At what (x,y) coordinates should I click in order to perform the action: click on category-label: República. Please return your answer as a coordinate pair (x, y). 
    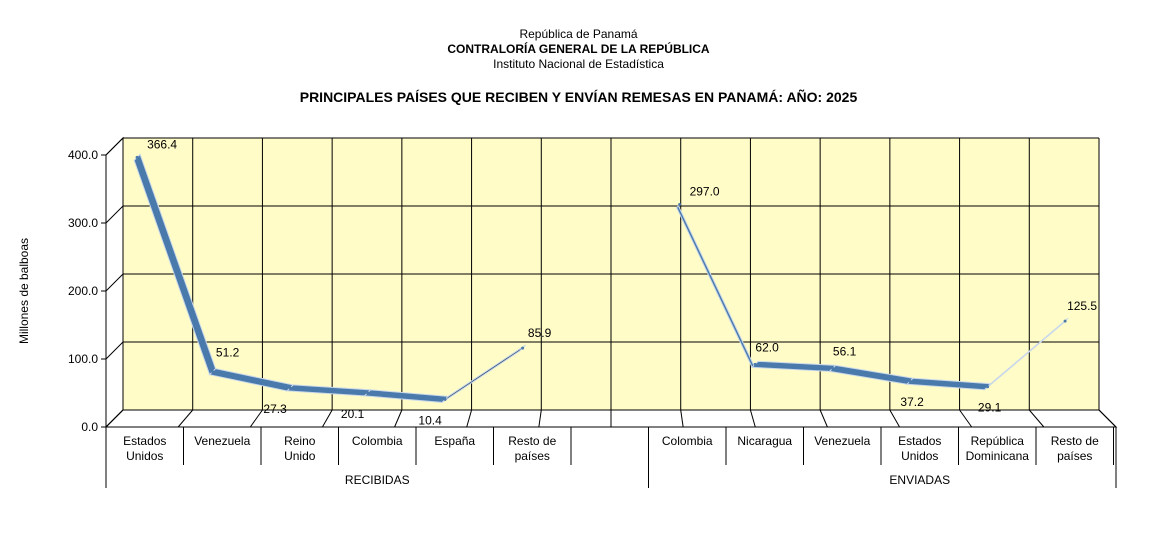
    Looking at the image, I should click on (998, 441).